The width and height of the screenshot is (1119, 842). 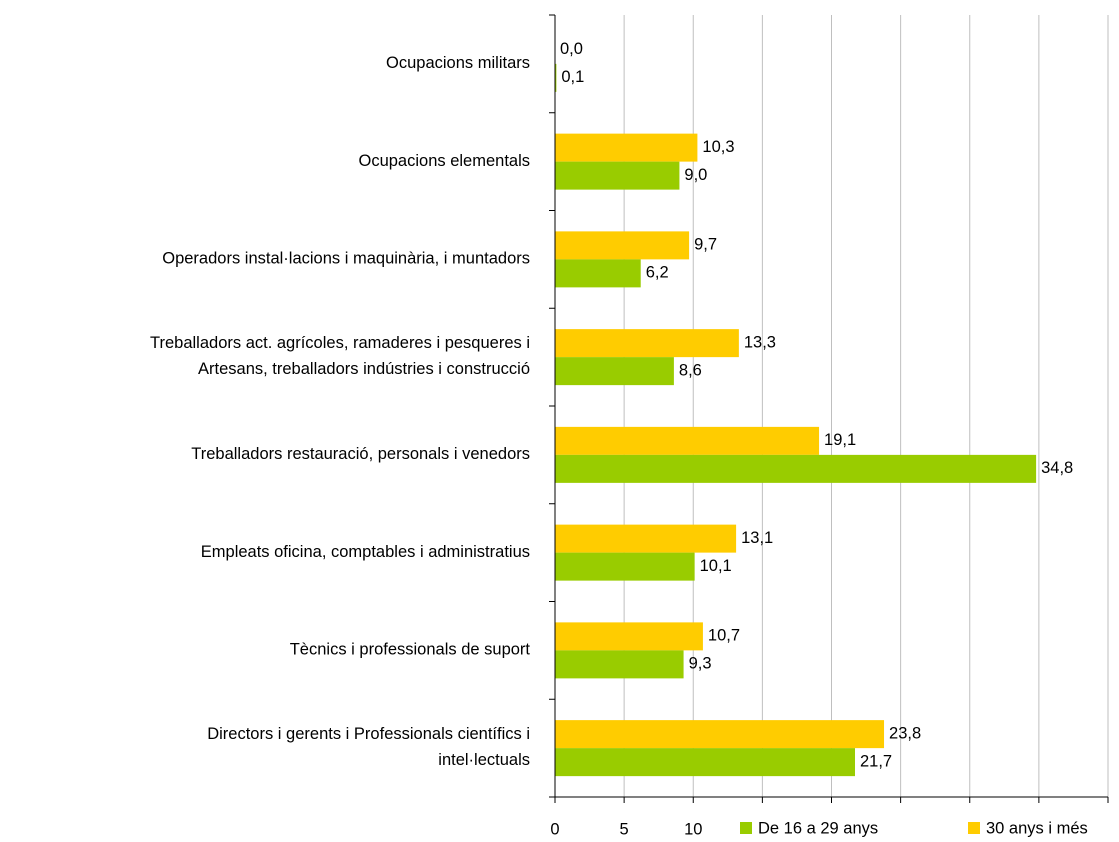 I want to click on data-label: 10,1, so click(x=716, y=566).